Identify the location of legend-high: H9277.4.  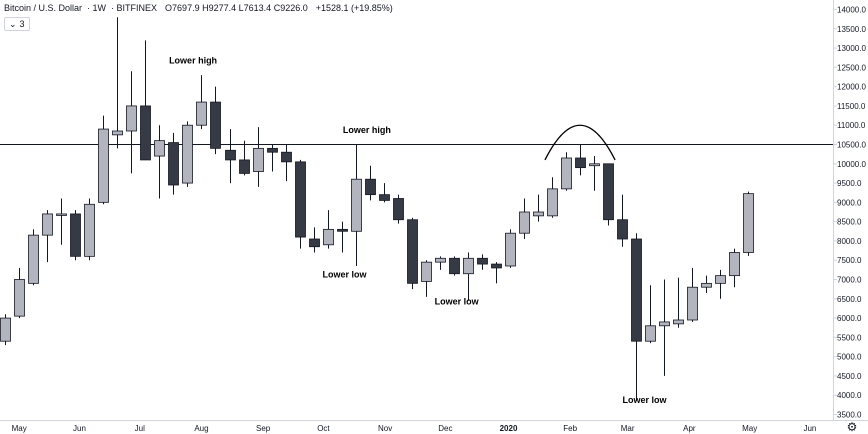
(219, 8).